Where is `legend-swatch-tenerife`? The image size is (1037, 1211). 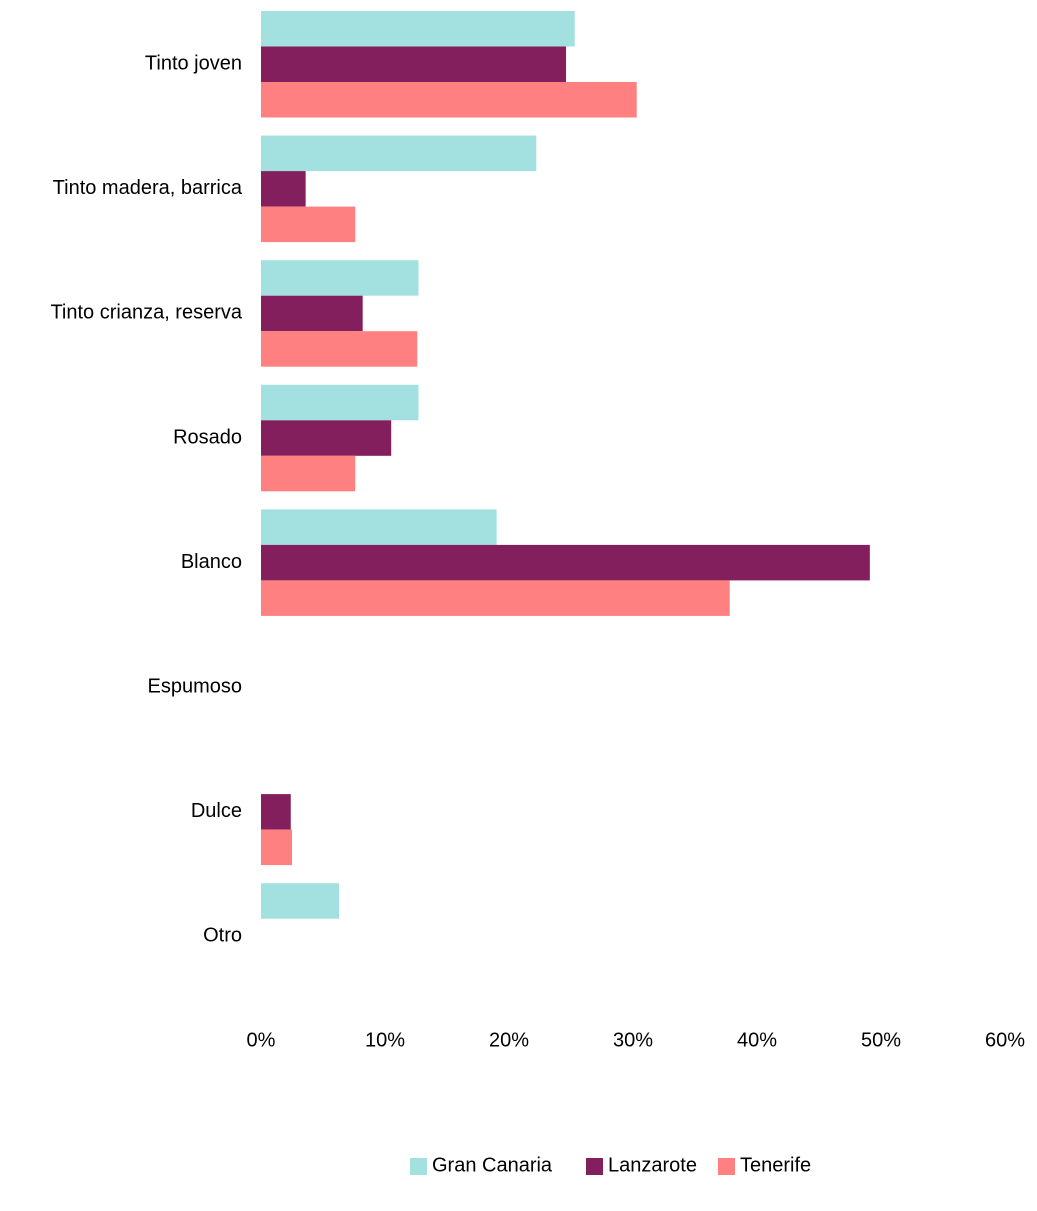
legend-swatch-tenerife is located at coordinates (726, 1166).